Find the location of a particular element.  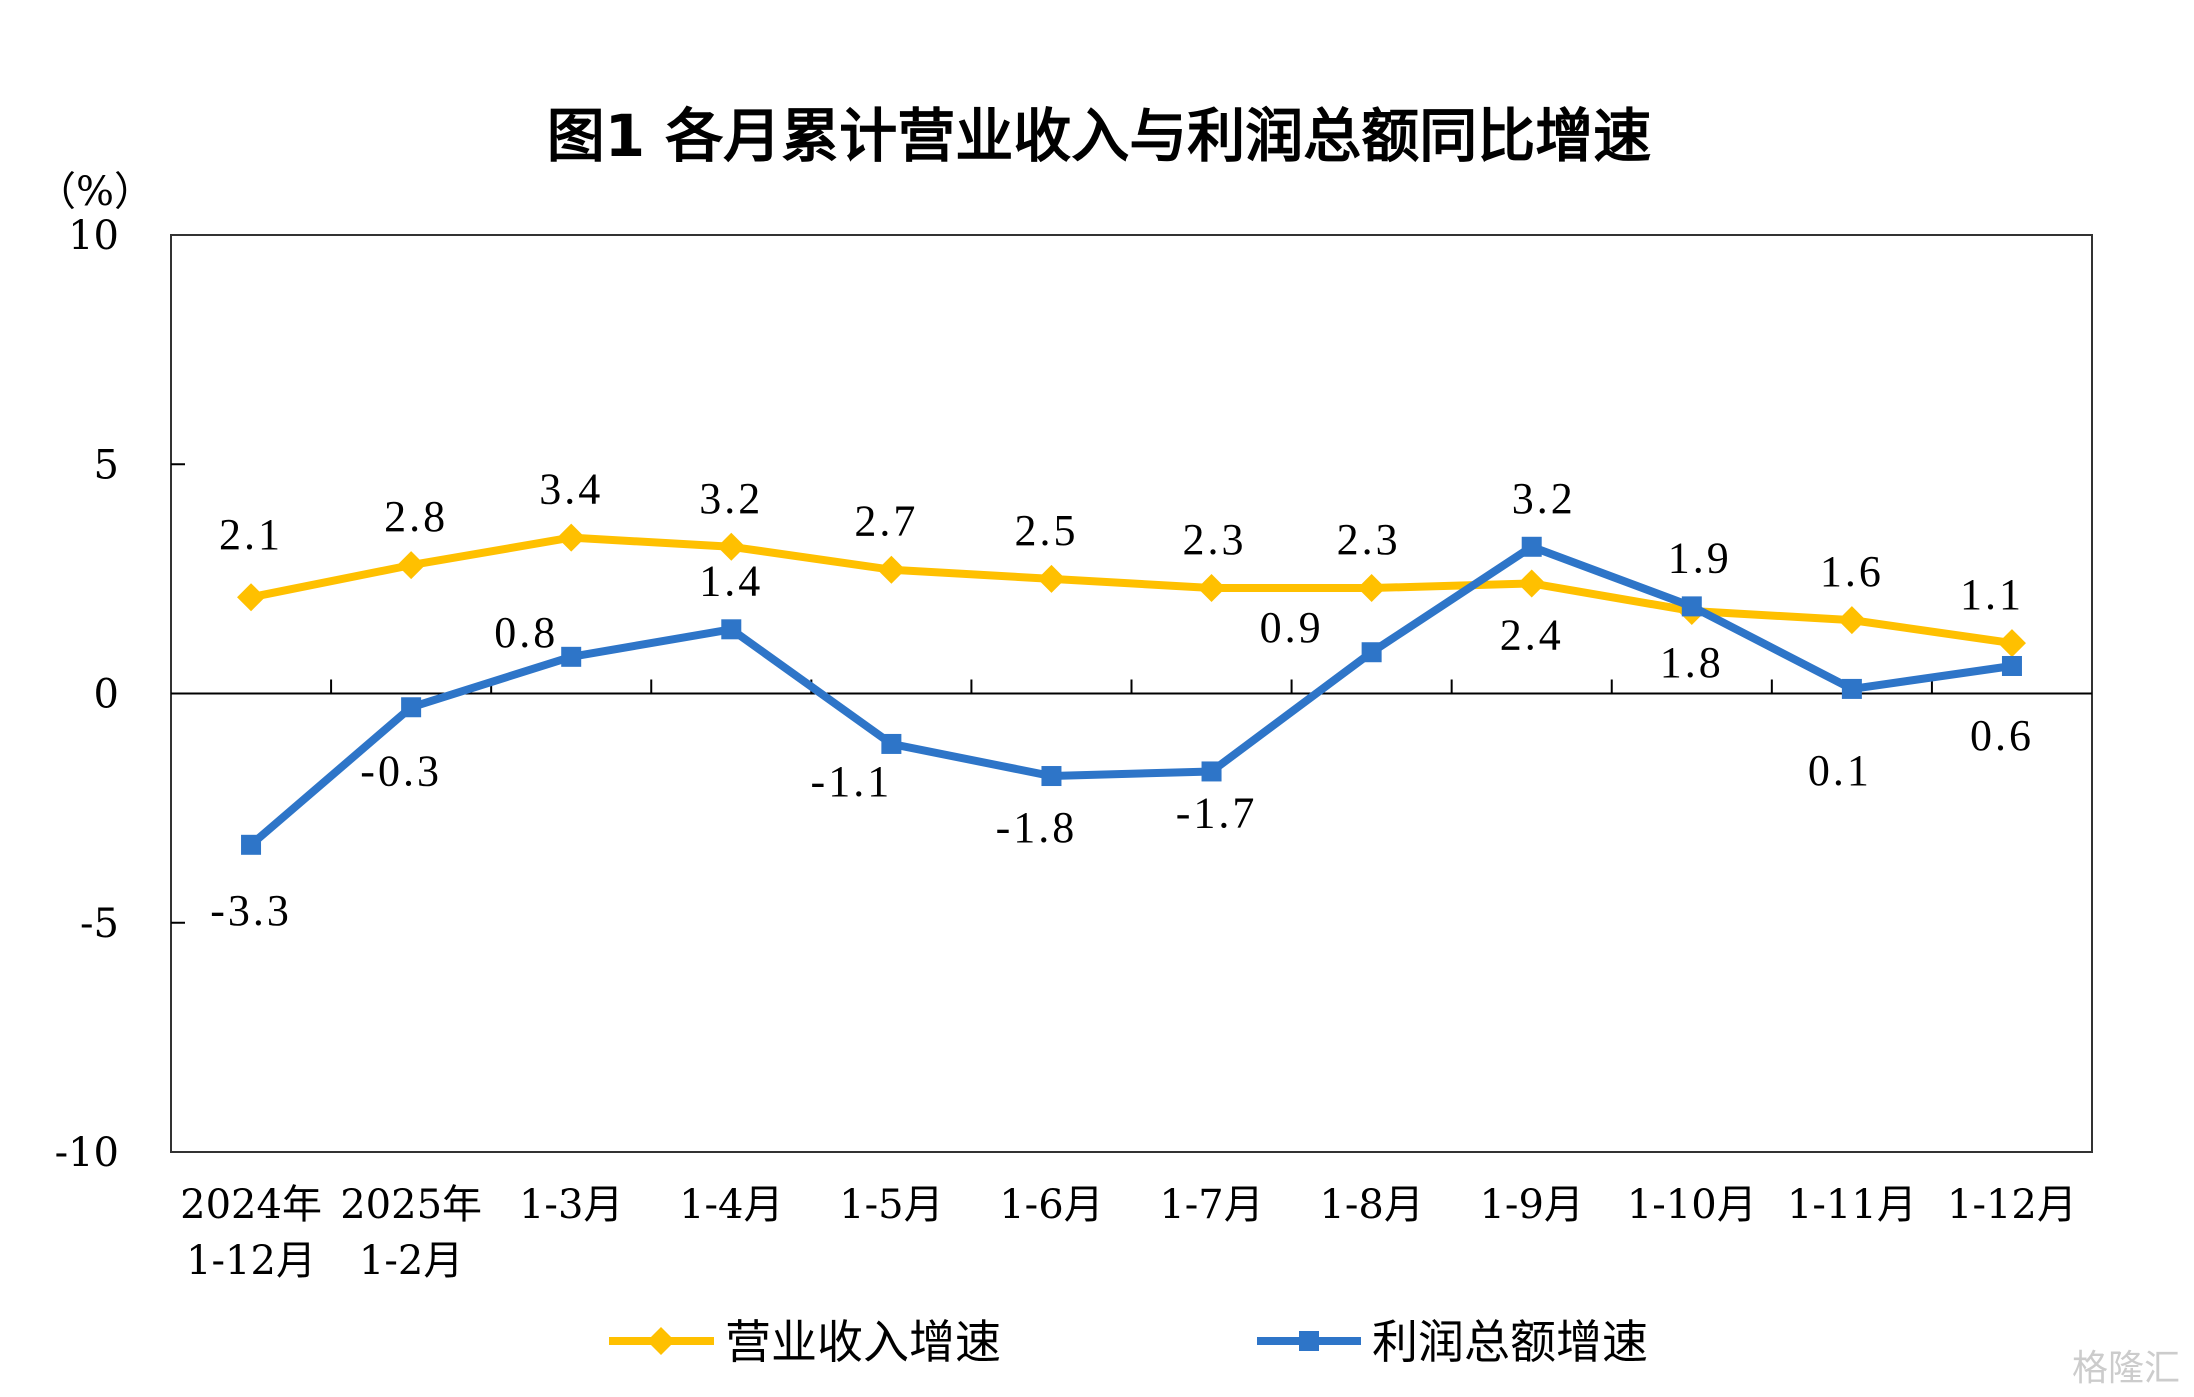

data-label: -0.3 is located at coordinates (401, 770).